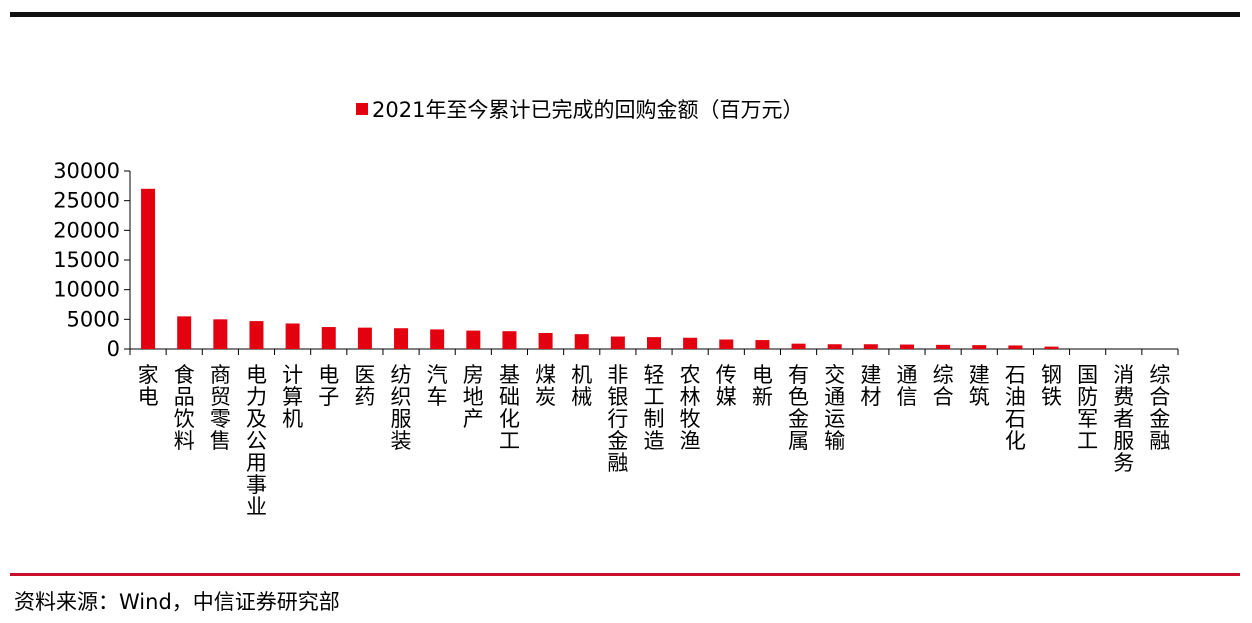 This screenshot has height=623, width=1252. I want to click on x-tick-label: 电新, so click(762, 386).